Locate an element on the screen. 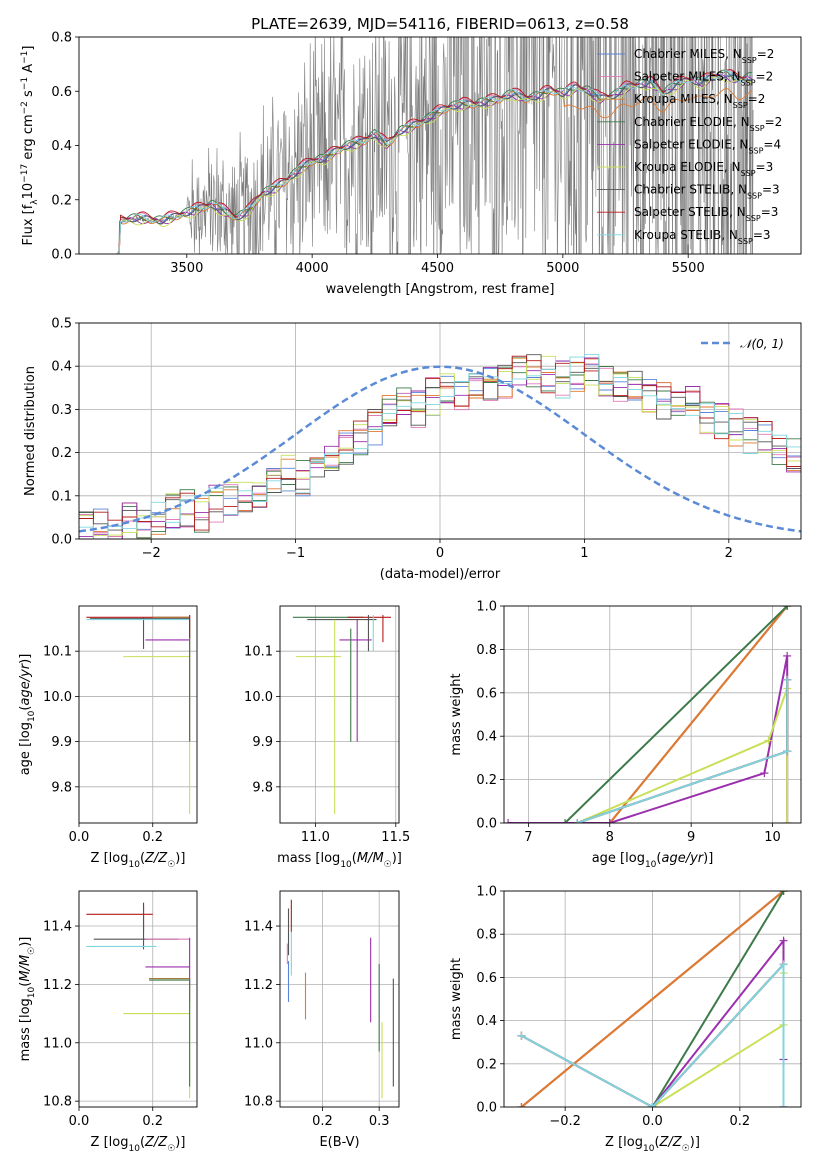 This screenshot has height=1174, width=819. legend-entry: Salpeter STELIB, NSSP=3 is located at coordinates (706, 214).